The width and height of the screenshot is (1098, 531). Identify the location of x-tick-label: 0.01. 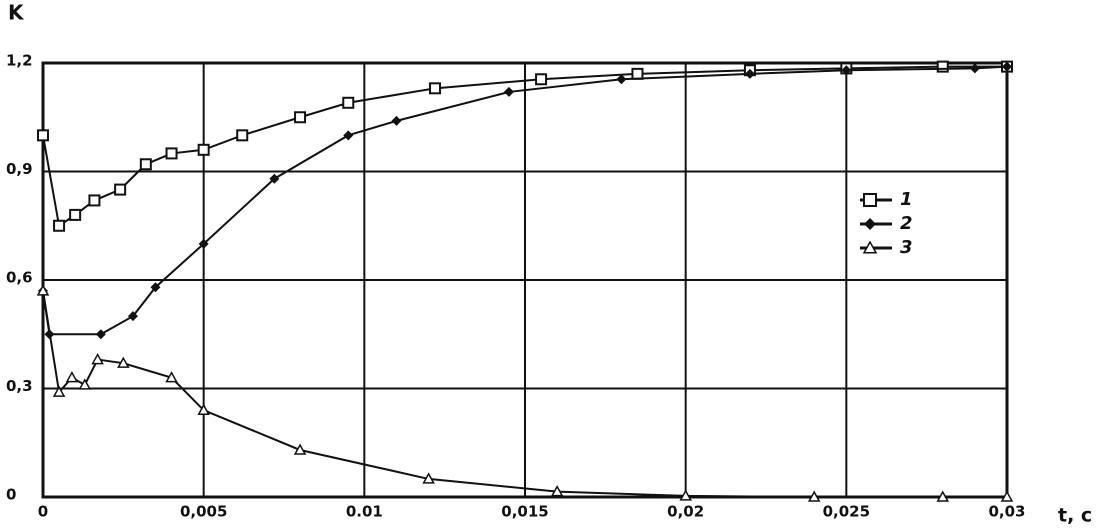
(364, 512).